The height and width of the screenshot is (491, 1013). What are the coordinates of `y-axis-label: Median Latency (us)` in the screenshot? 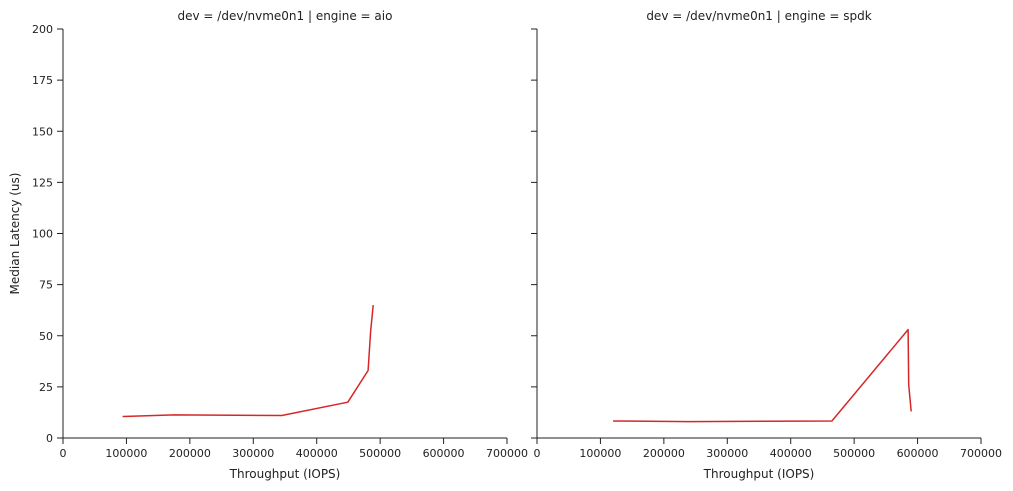 It's located at (15, 234).